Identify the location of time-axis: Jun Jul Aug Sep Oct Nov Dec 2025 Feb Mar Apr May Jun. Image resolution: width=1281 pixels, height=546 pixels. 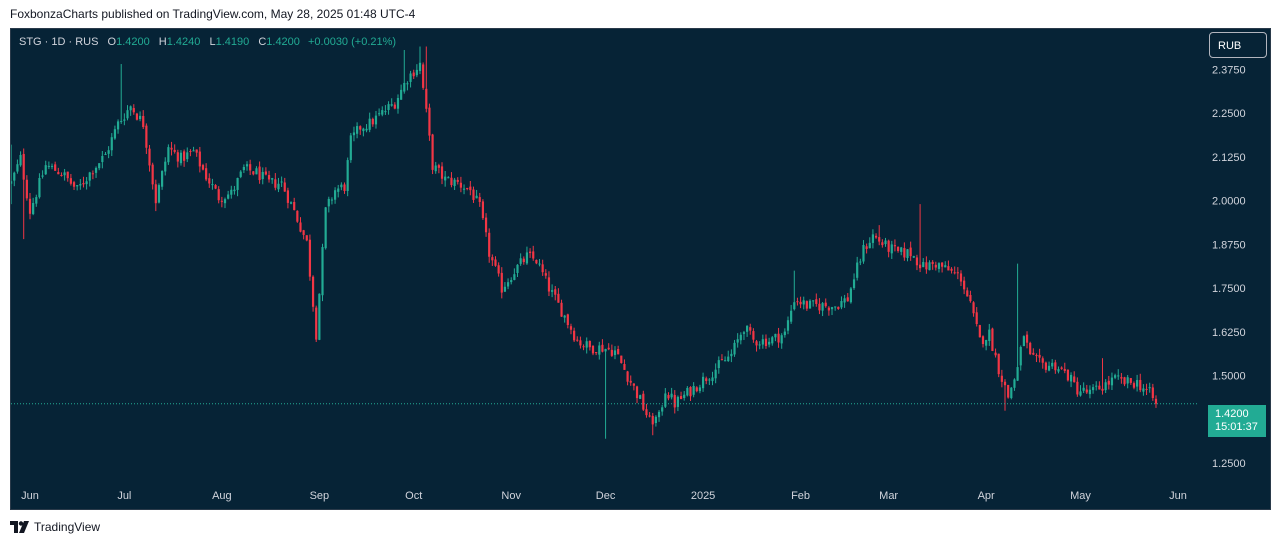
(604, 496).